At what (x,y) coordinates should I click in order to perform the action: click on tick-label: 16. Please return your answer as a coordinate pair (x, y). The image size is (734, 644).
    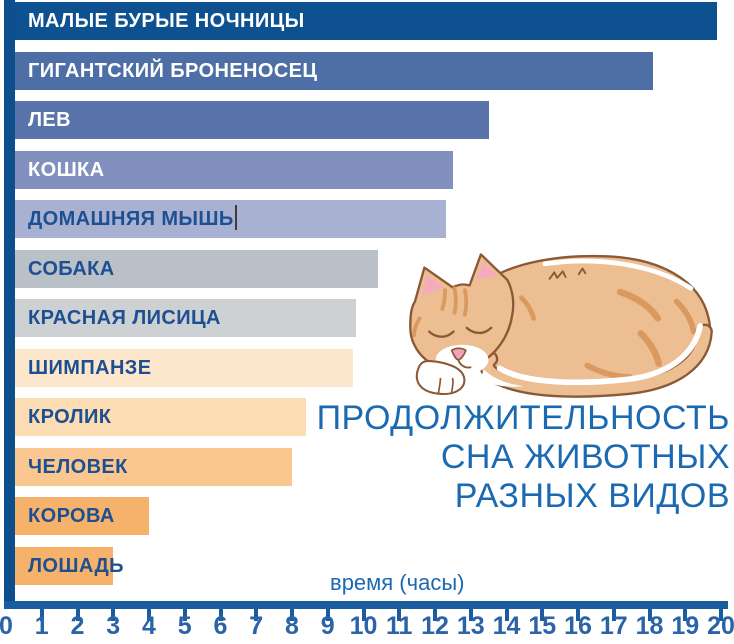
    Looking at the image, I should click on (578, 626).